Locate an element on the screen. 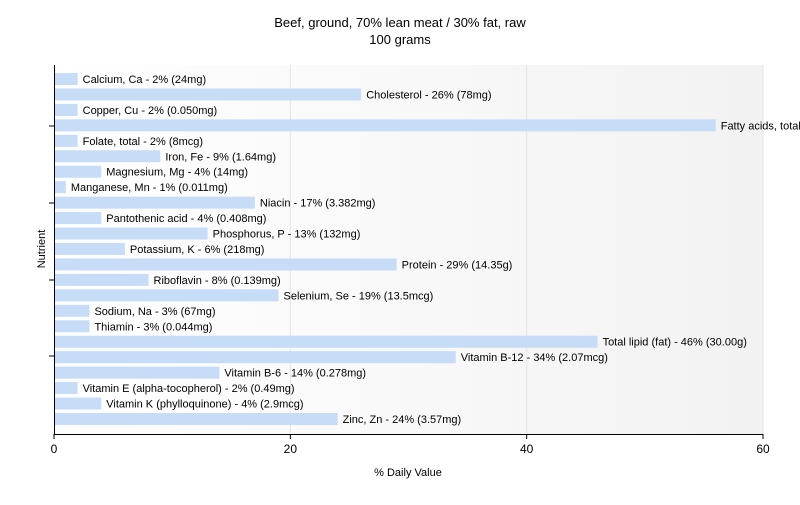 Image resolution: width=800 pixels, height=505 pixels. bar-label: Thiamin - 3% (0.044mg) is located at coordinates (153, 327).